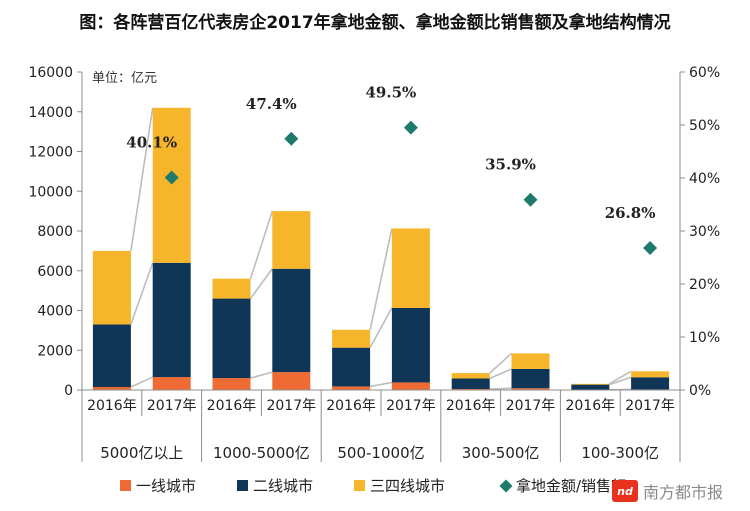  I want to click on watermark-text: 南方都市报, so click(683, 492).